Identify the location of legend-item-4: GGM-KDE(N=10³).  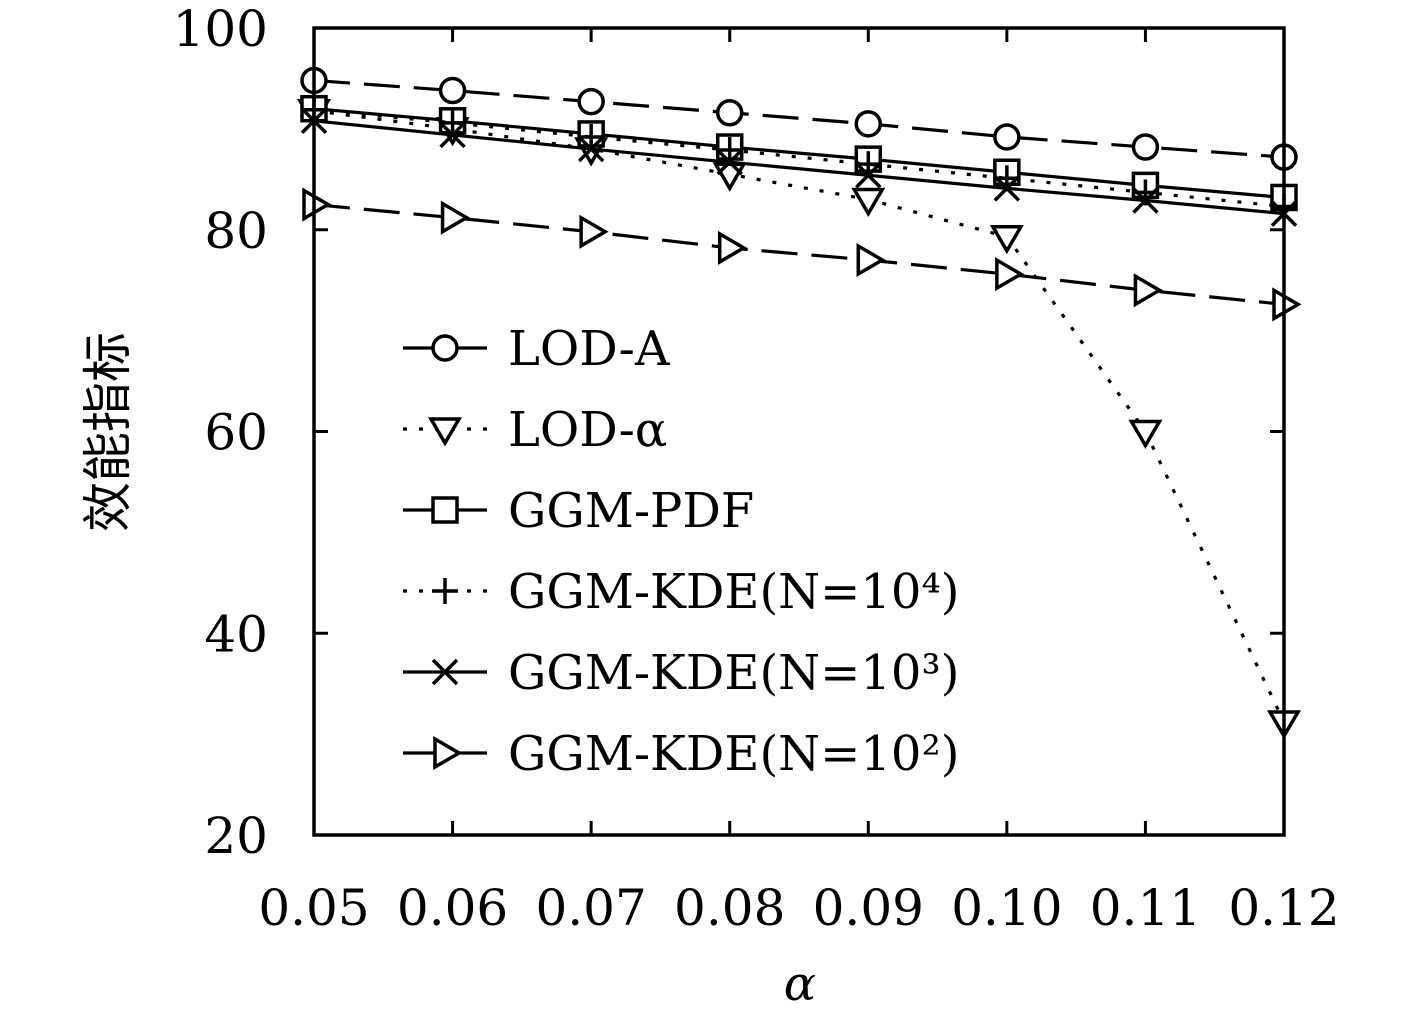
(681, 673).